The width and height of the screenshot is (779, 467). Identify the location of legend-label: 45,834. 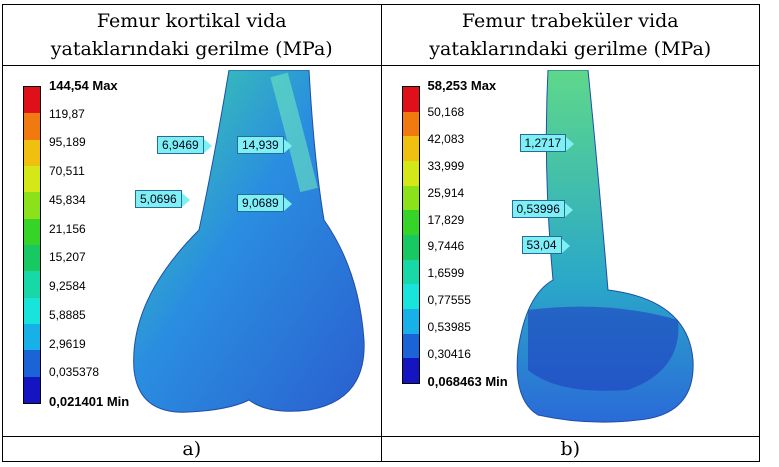
(67, 199).